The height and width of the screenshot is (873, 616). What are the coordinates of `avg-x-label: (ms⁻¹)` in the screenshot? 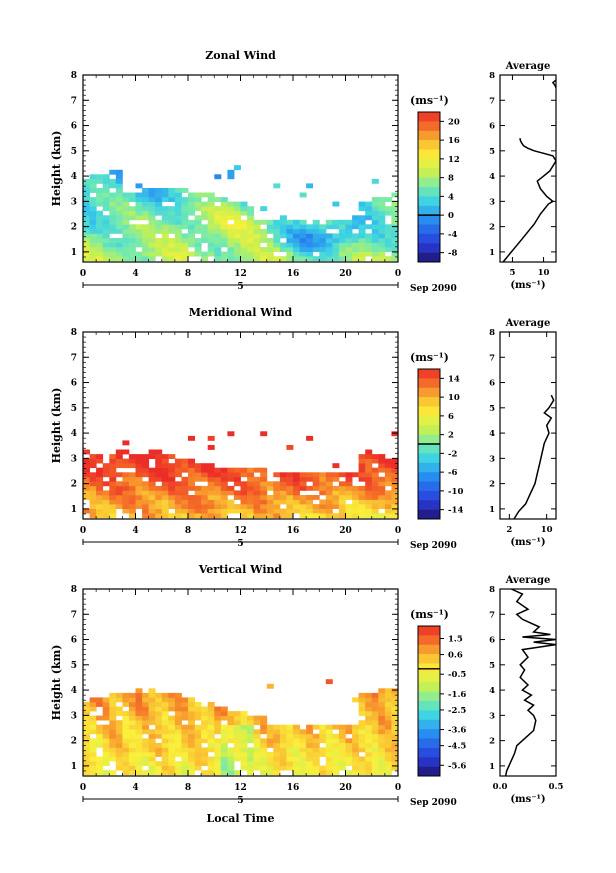 It's located at (527, 542).